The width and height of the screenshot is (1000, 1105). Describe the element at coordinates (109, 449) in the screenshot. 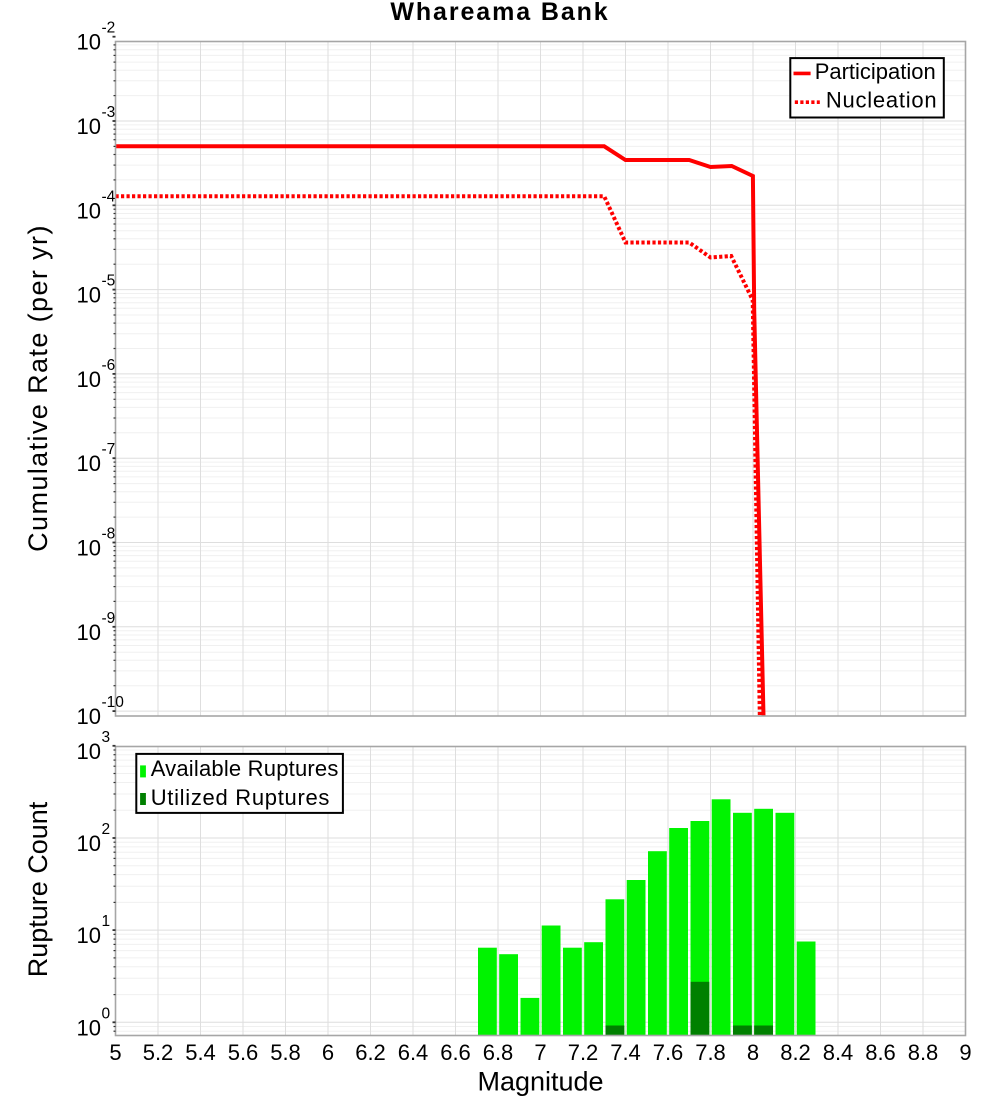

I see `svg-text: -7` at that location.